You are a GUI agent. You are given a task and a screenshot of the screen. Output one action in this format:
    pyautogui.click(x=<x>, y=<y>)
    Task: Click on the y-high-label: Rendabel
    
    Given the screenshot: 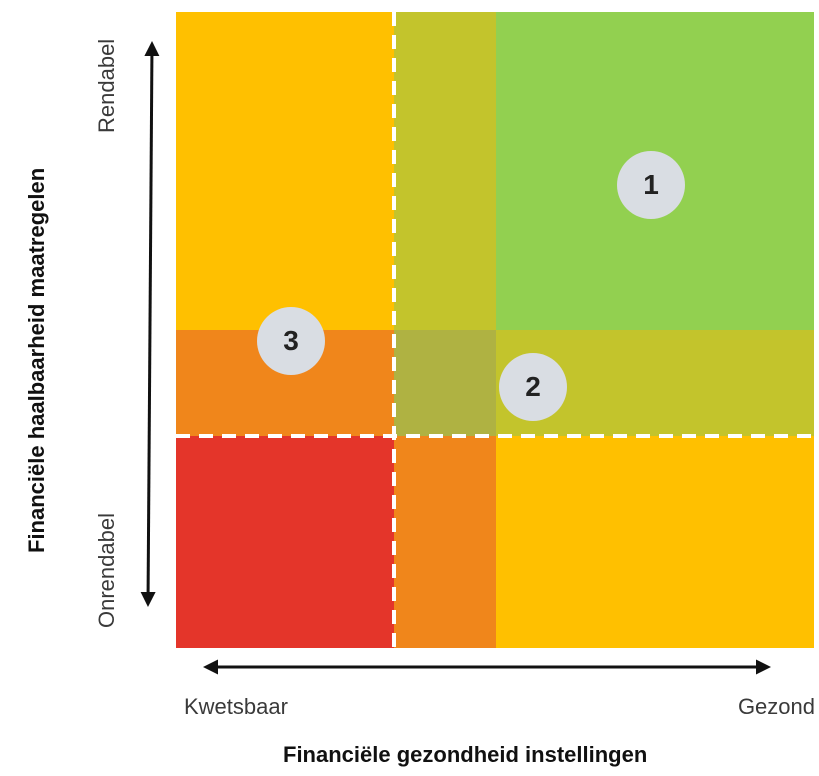 What is the action you would take?
    pyautogui.click(x=106, y=85)
    